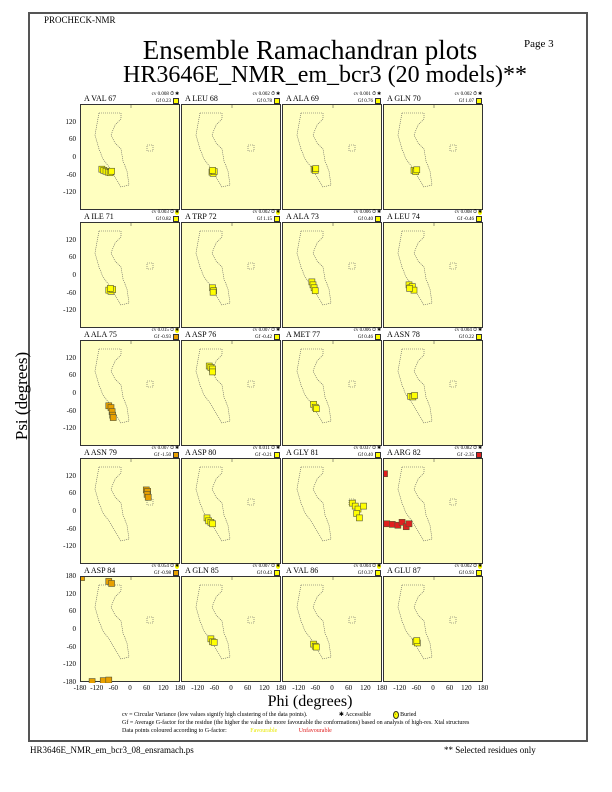  Describe the element at coordinates (99, 216) in the screenshot. I see `panel-label: A ILE 71` at that location.